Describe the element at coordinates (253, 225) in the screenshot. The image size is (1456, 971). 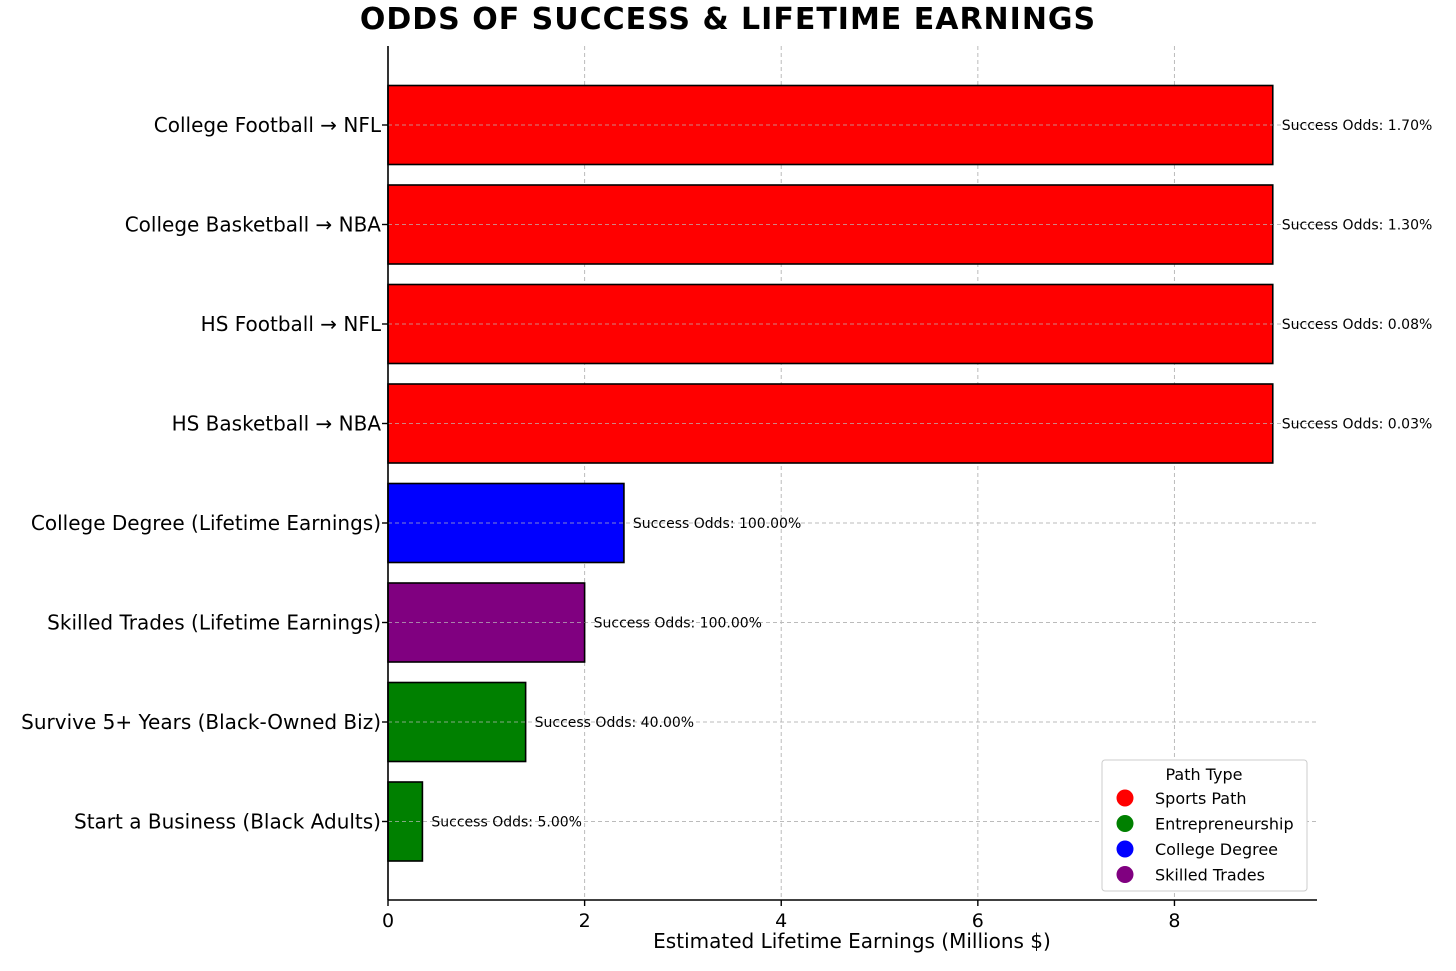
I see `category-label: College Basketball → NBA` at that location.